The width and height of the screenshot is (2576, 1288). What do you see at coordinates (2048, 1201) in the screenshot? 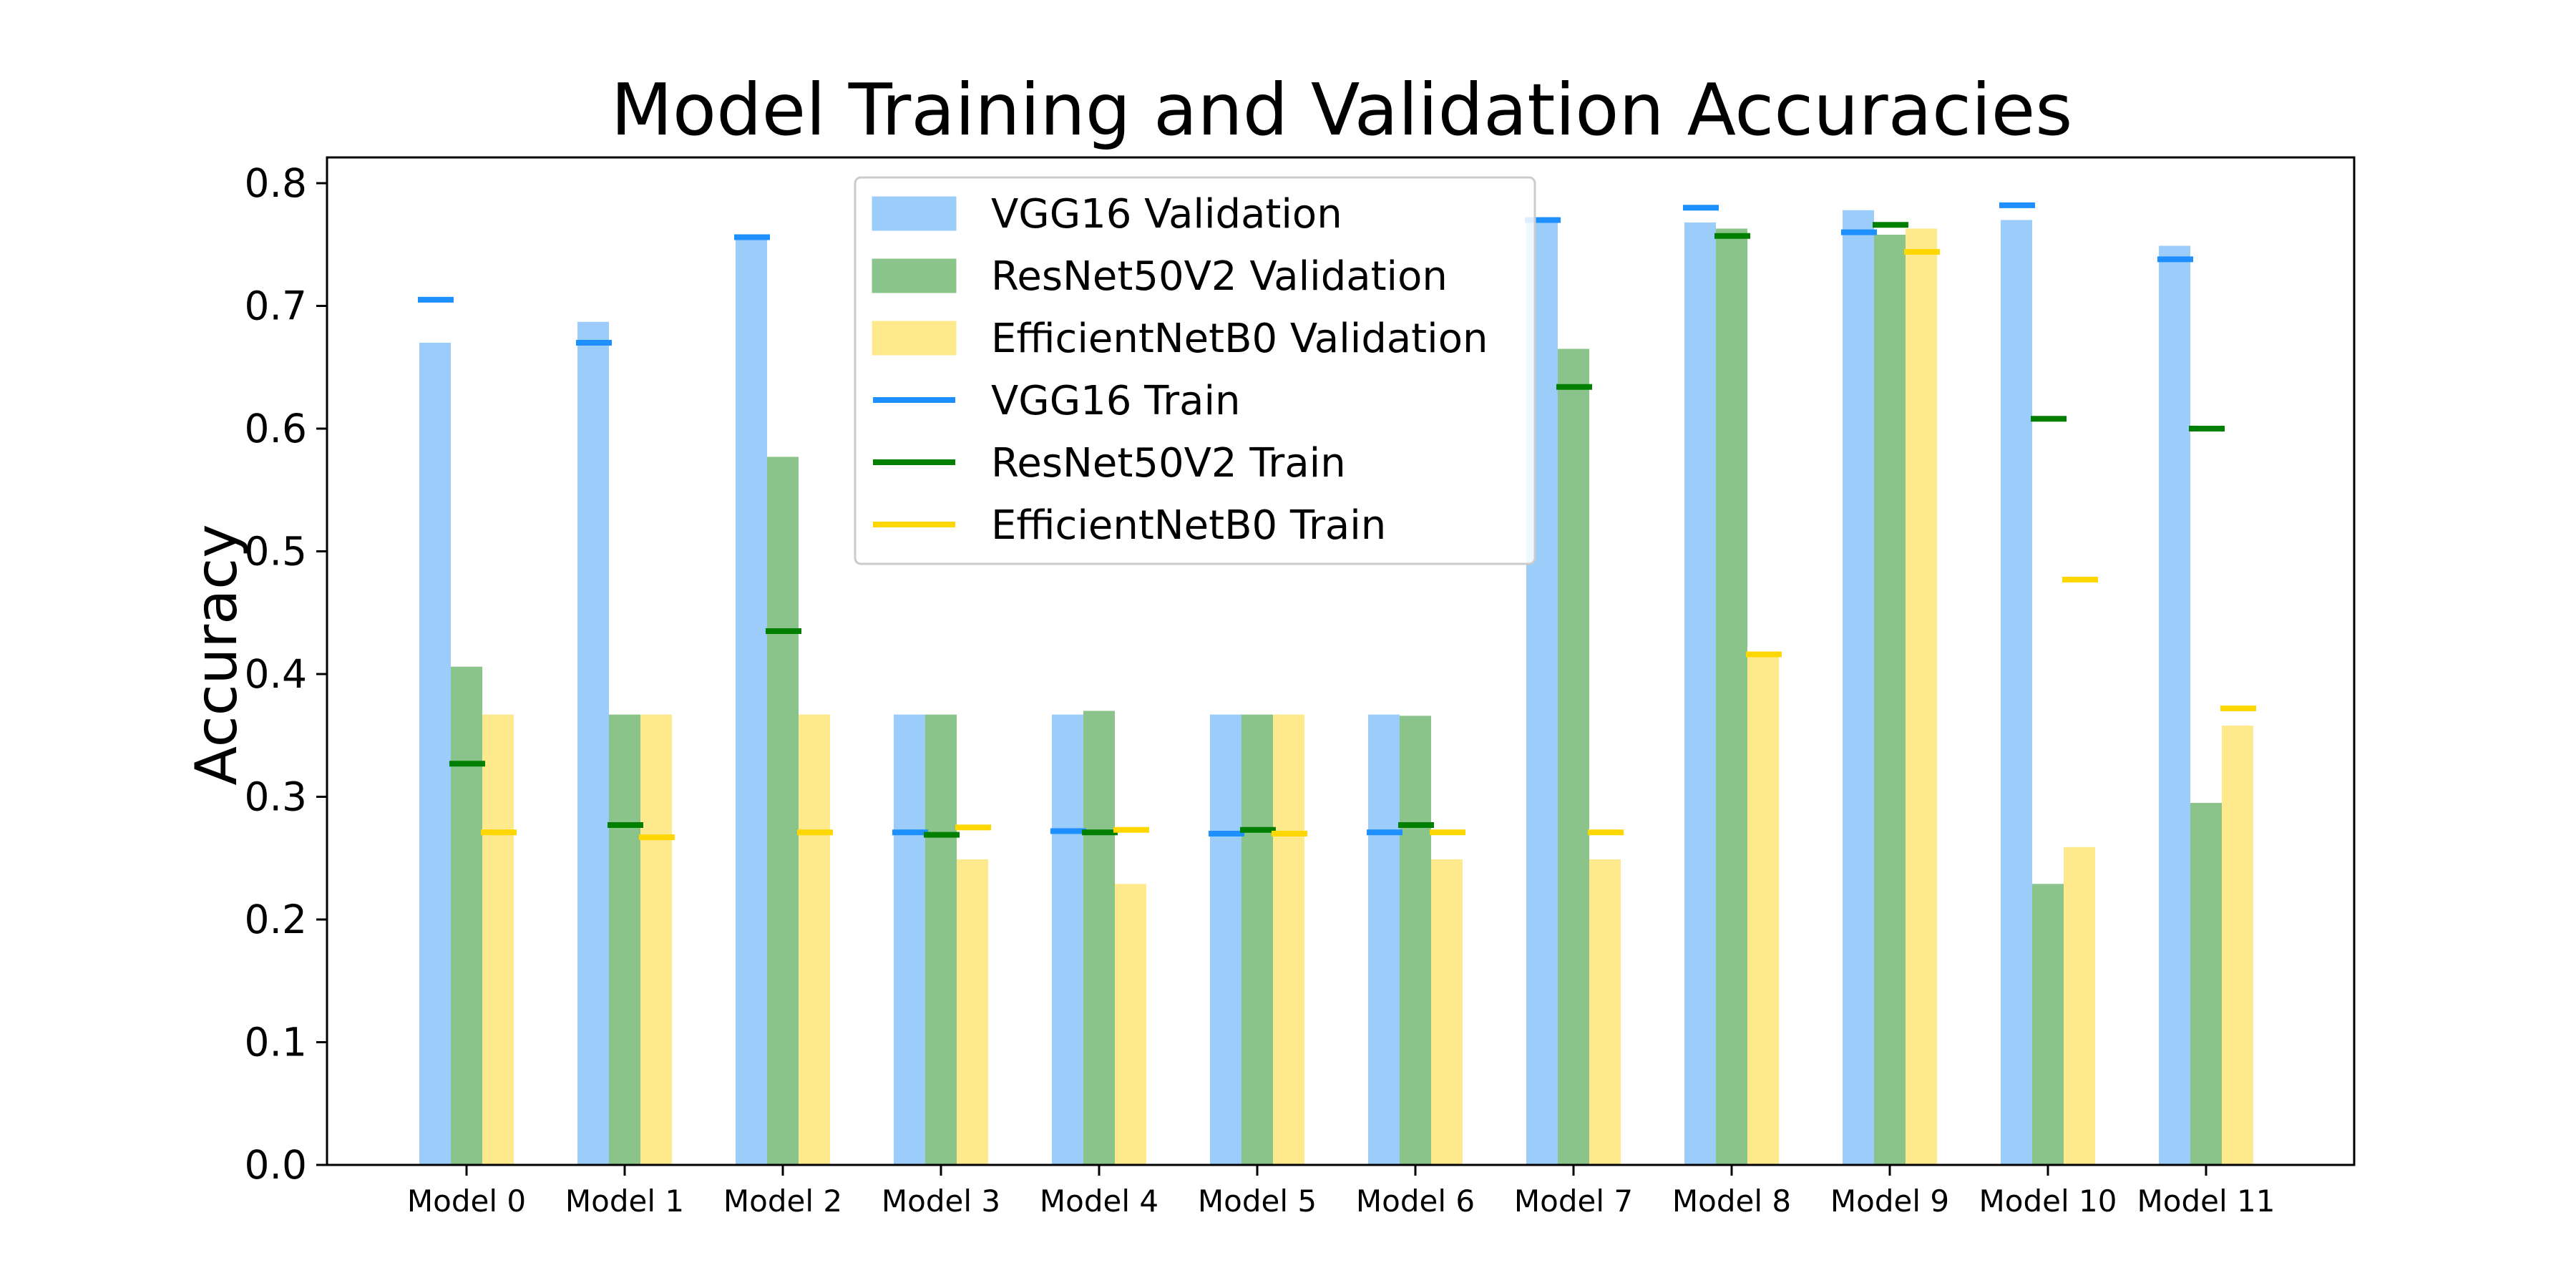
I see `x-tick-label: Model 10` at bounding box center [2048, 1201].